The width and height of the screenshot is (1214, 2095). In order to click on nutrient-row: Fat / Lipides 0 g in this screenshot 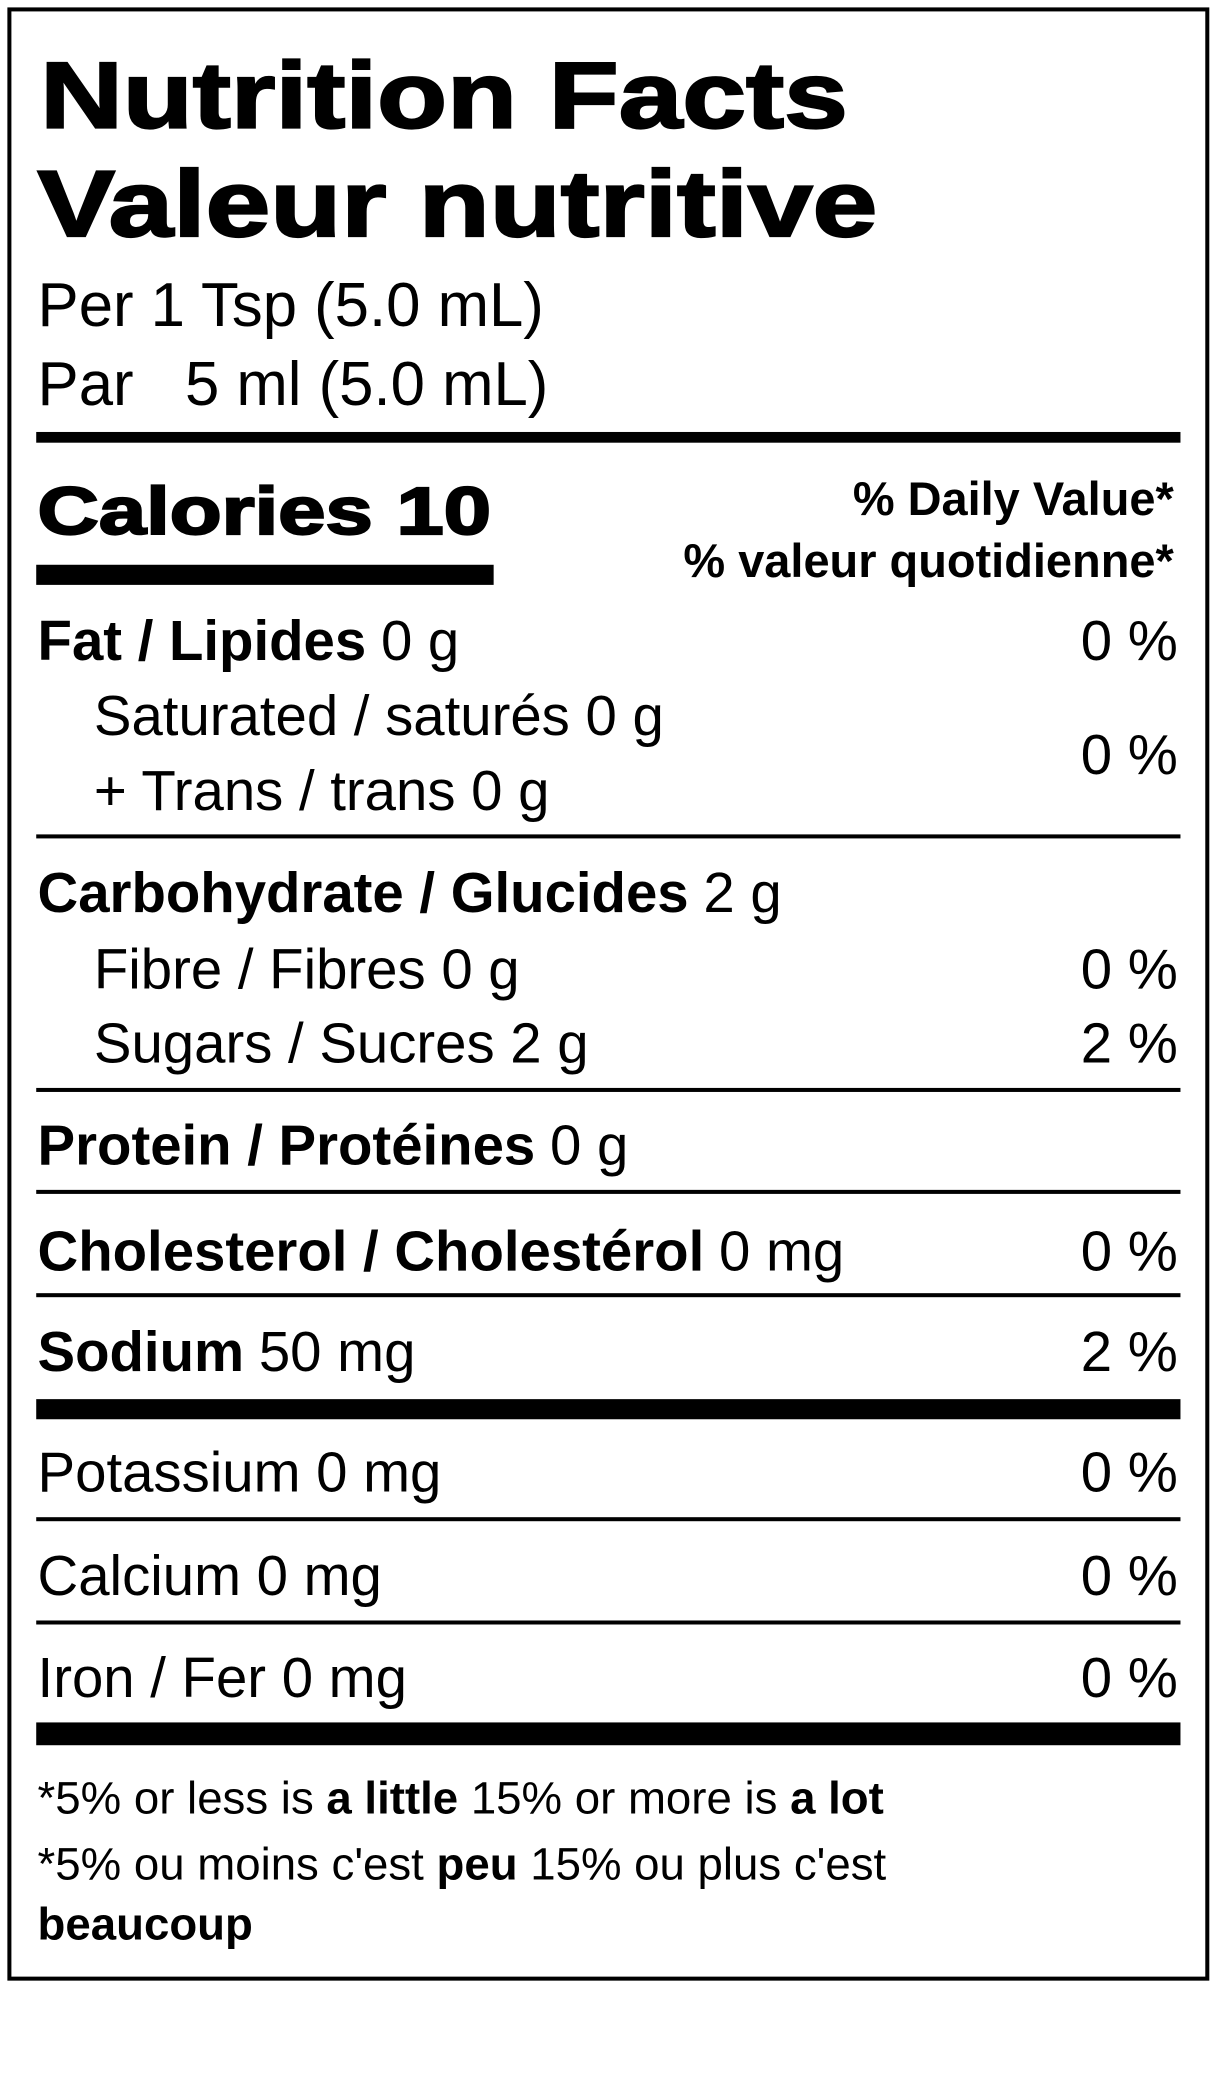, I will do `click(249, 640)`.